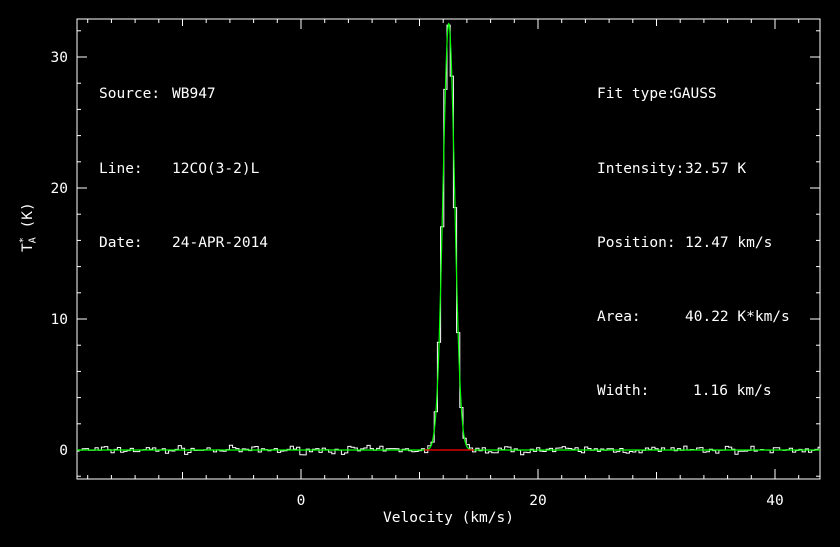  Describe the element at coordinates (732, 390) in the screenshot. I see `fit-value: 1.16 km/s` at that location.